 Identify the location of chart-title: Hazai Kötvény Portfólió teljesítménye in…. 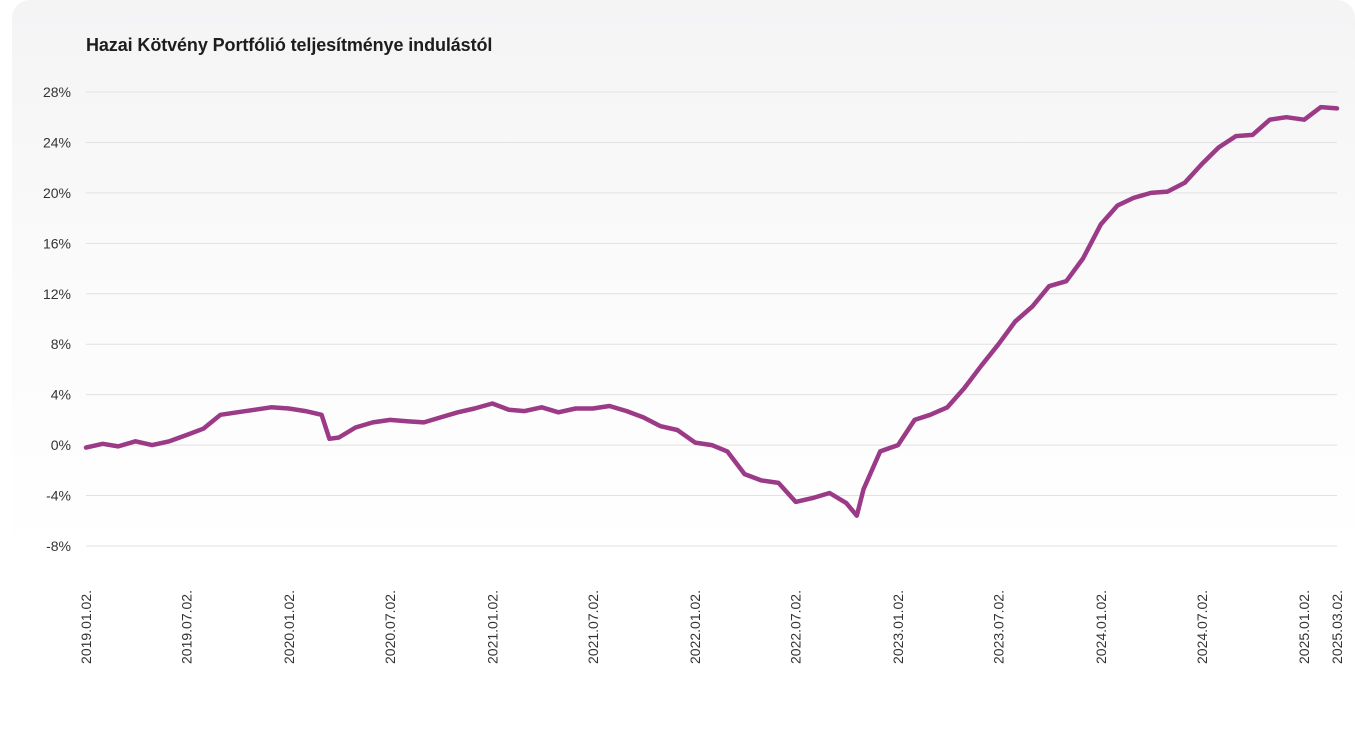
(289, 45).